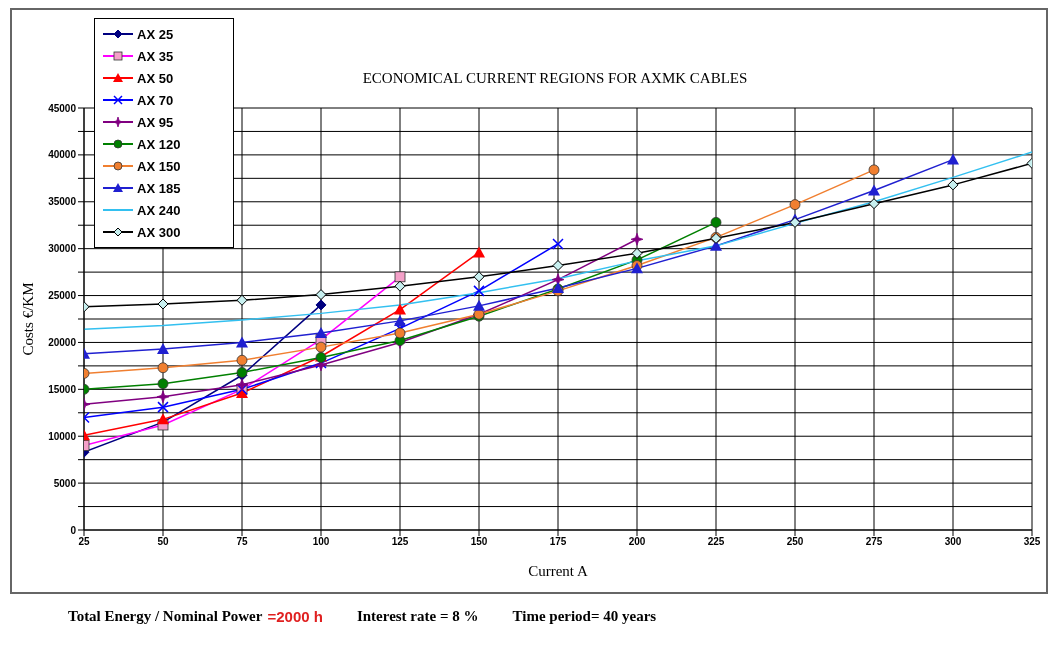 Image resolution: width=1062 pixels, height=646 pixels. What do you see at coordinates (62, 202) in the screenshot?
I see `y-tick-label: 35000` at bounding box center [62, 202].